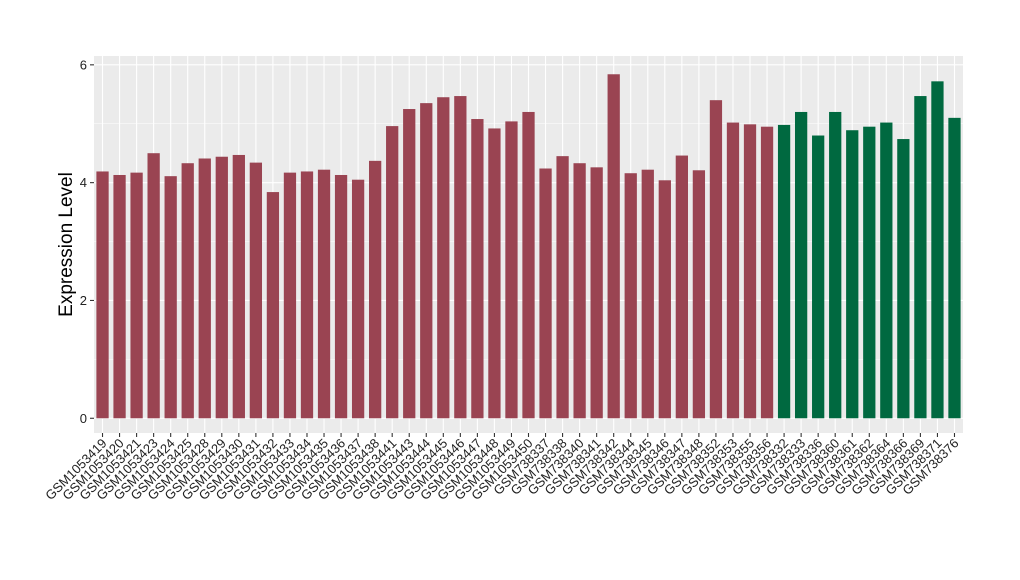 Image resolution: width=1020 pixels, height=580 pixels. Describe the element at coordinates (716, 259) in the screenshot. I see `bar-GSM738352` at that location.